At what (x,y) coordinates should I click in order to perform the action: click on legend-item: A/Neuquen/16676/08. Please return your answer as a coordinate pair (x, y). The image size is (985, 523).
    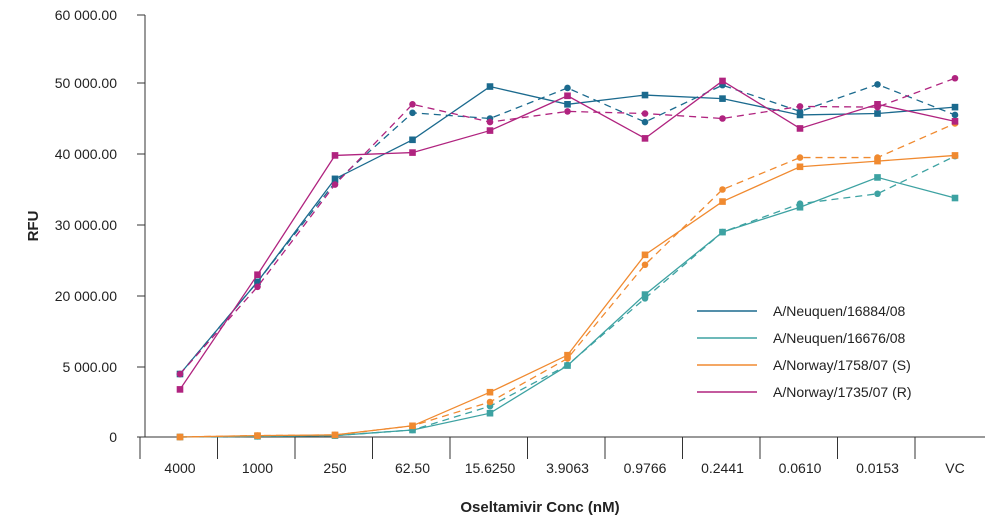
    Looking at the image, I should click on (801, 338).